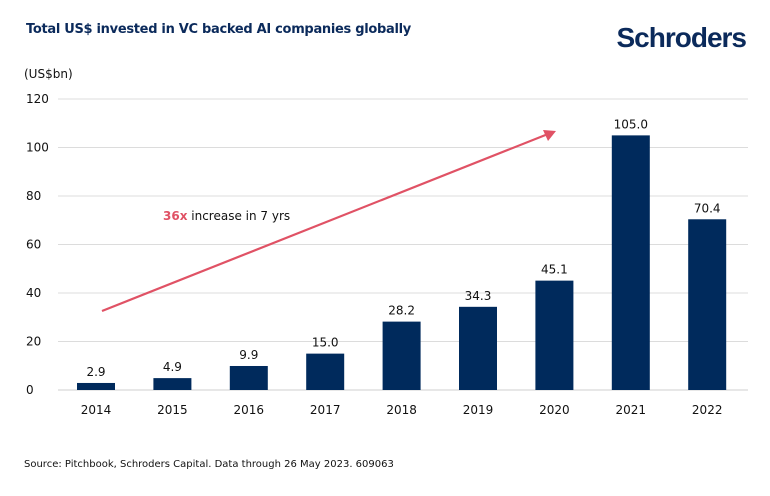 This screenshot has width=770, height=496. What do you see at coordinates (175, 216) in the screenshot?
I see `growth-multiple: 36x` at bounding box center [175, 216].